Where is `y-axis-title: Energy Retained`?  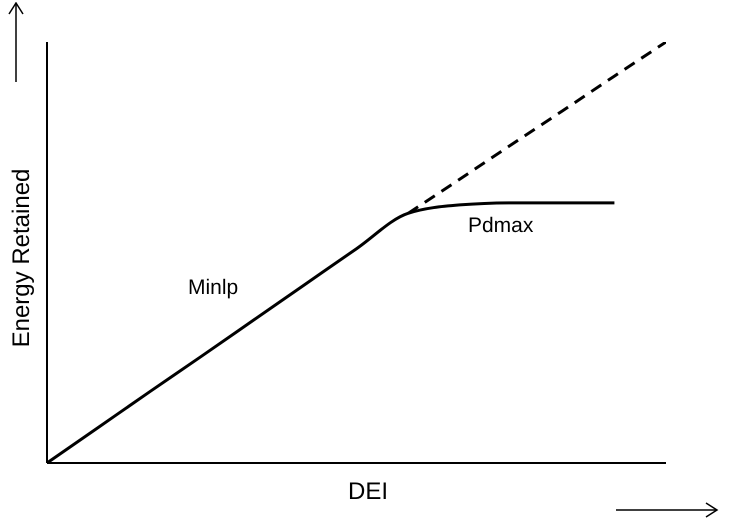
y-axis-title: Energy Retained is located at coordinates (22, 258).